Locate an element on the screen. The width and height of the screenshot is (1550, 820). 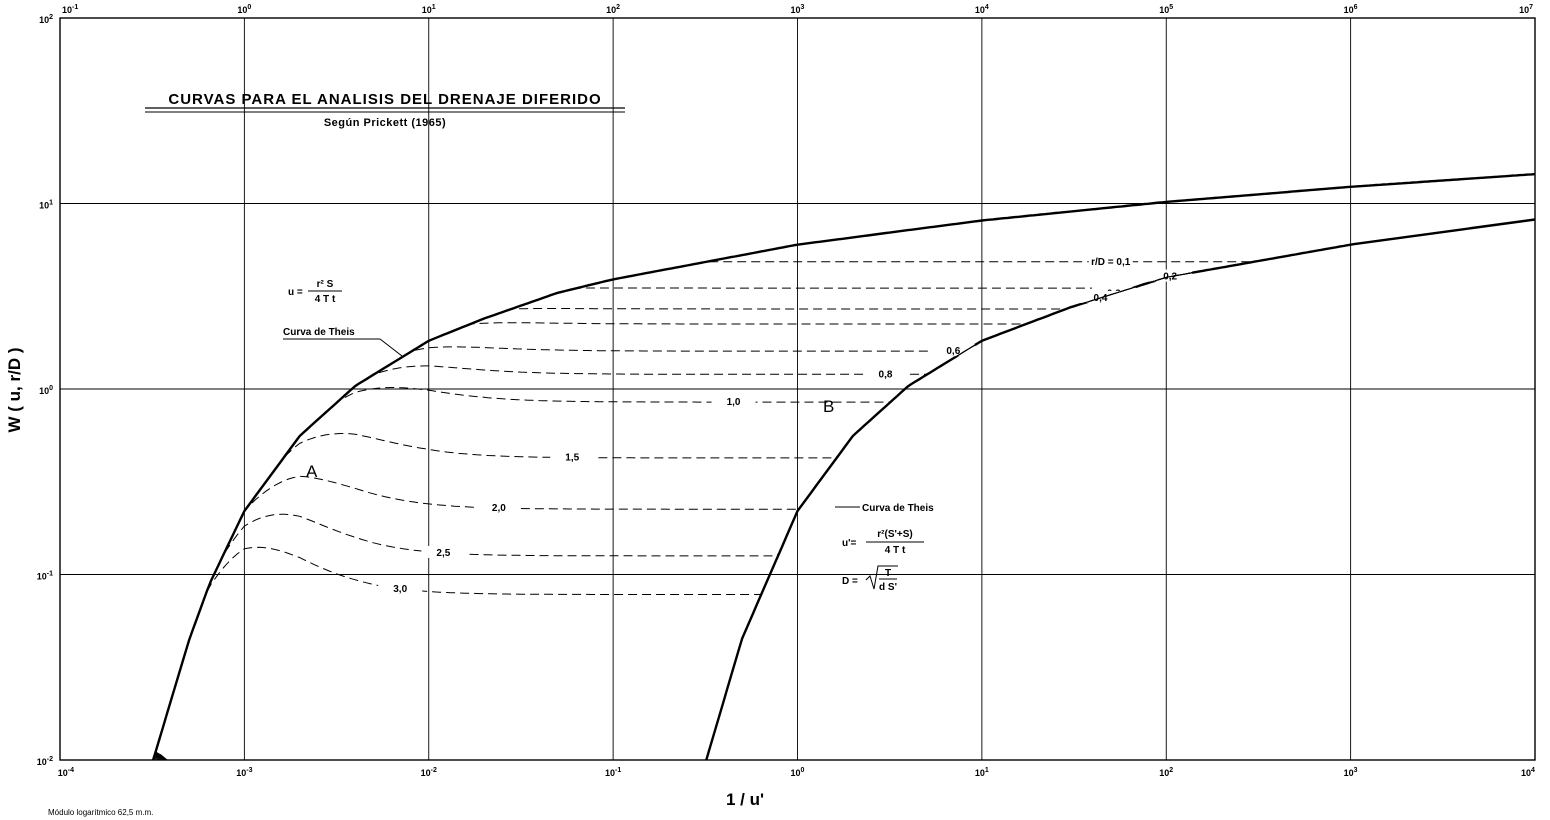
y-tick-label: 10¹ is located at coordinates (46, 205).